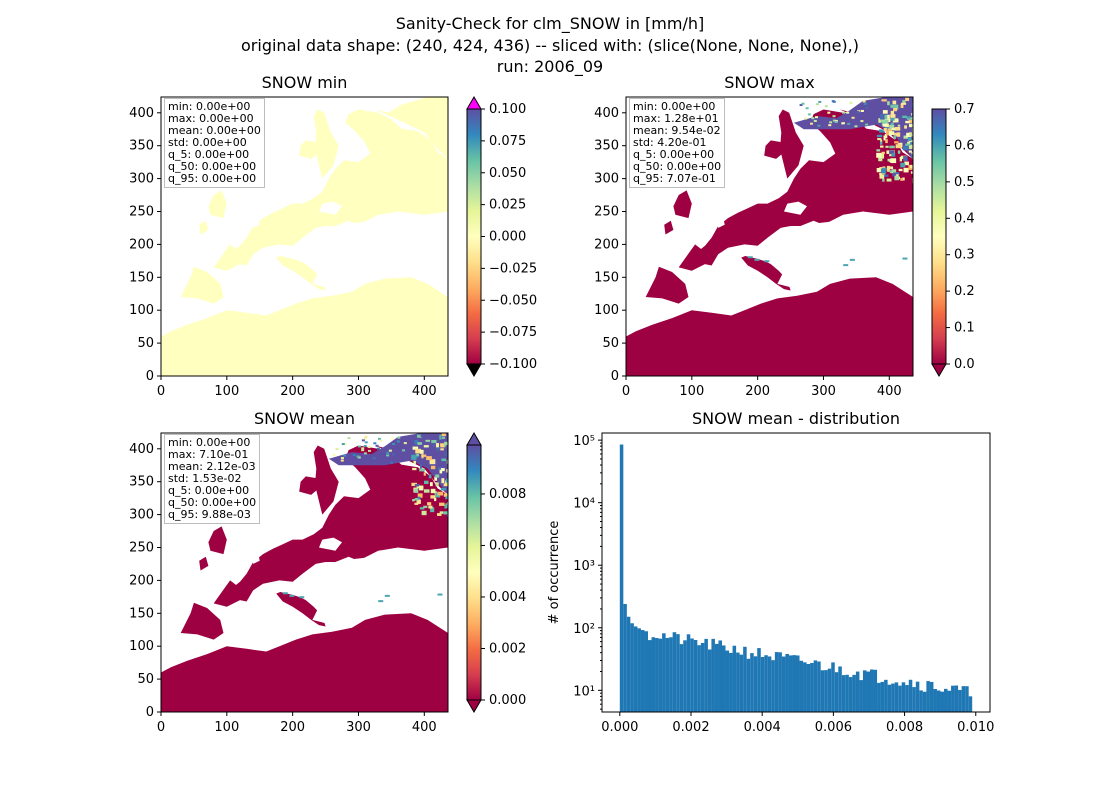  Describe the element at coordinates (964, 291) in the screenshot. I see `snow-max-colorbar-tick-label: 0.2` at that location.